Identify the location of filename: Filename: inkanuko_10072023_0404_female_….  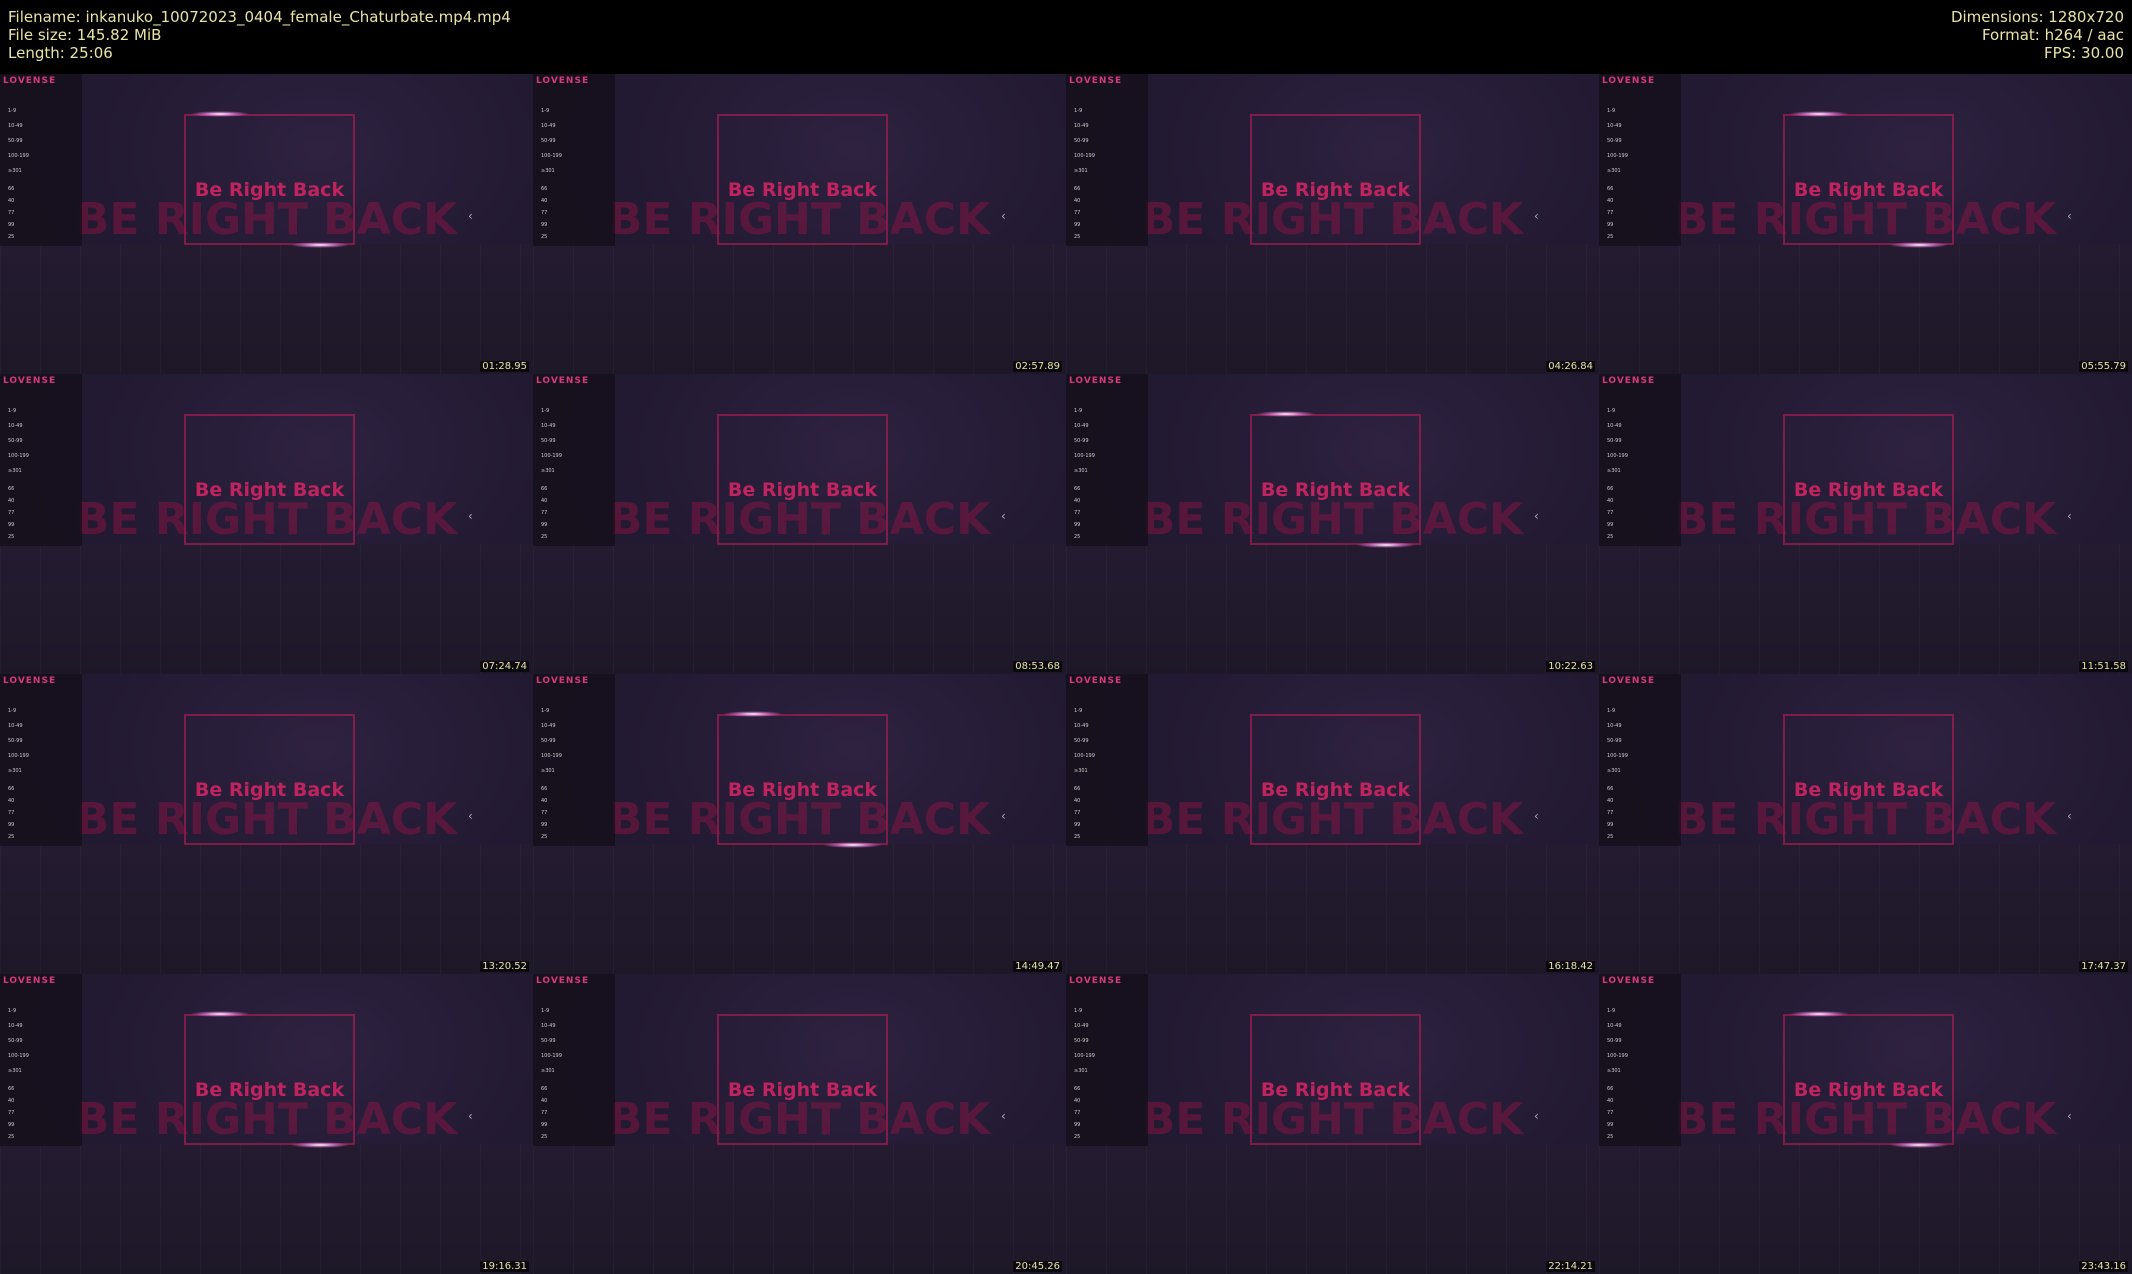
(259, 17).